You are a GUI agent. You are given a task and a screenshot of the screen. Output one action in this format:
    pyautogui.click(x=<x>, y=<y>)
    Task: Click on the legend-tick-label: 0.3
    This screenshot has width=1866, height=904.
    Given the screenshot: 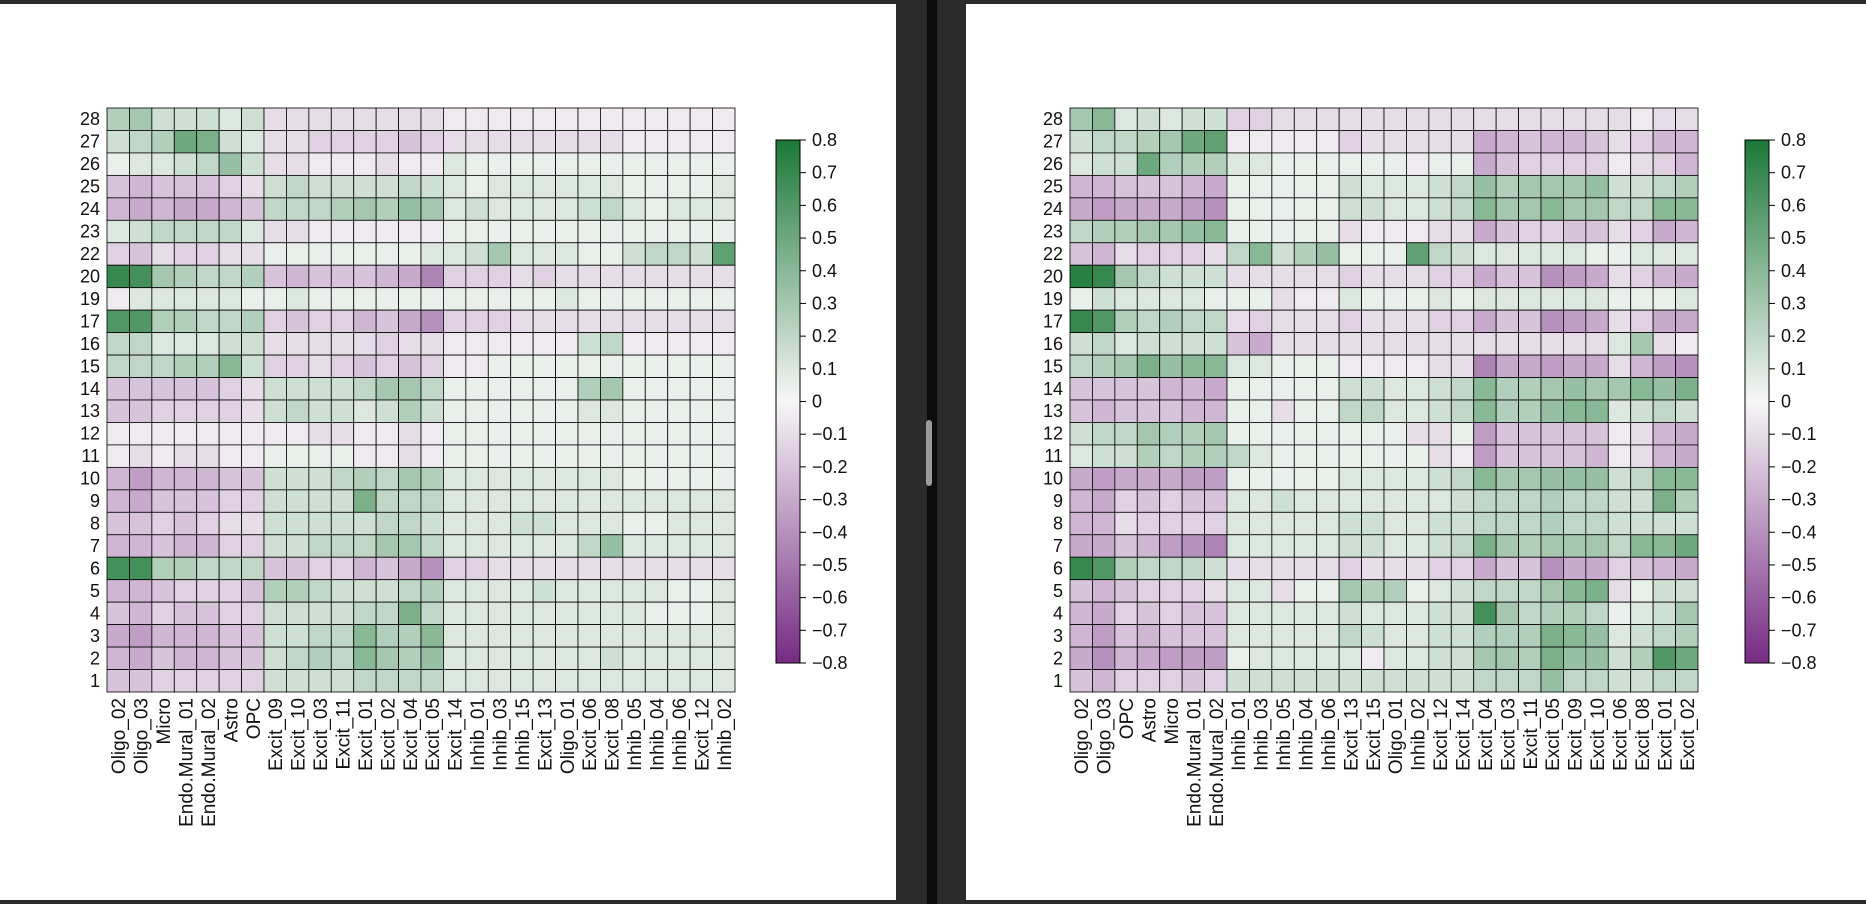 What is the action you would take?
    pyautogui.click(x=1793, y=303)
    